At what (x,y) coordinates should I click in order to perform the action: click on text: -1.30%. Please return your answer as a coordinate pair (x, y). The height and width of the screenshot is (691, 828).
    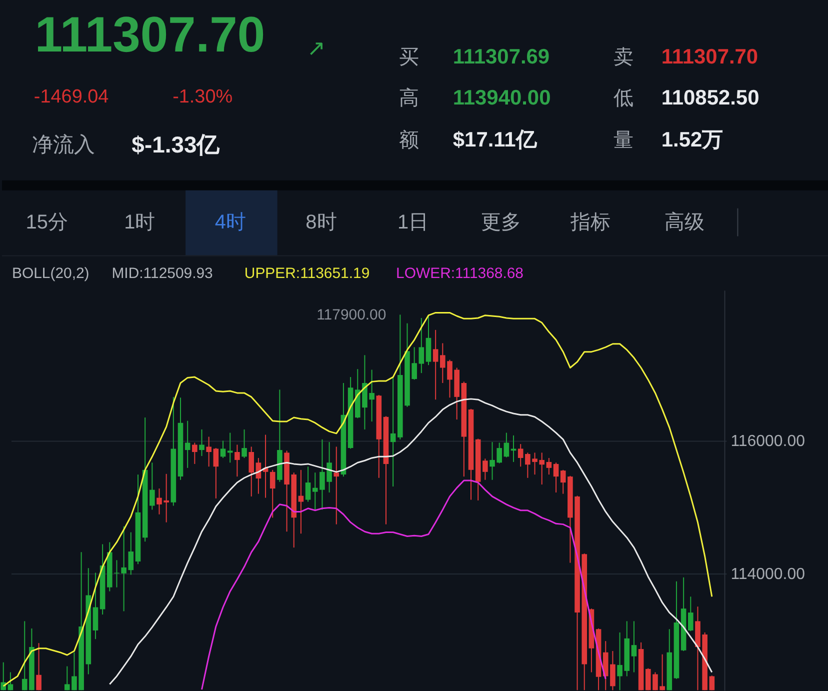
    Looking at the image, I should click on (202, 97).